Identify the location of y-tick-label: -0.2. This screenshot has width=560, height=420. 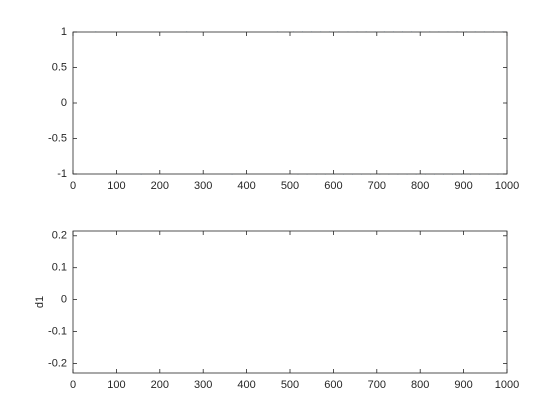
(57, 363).